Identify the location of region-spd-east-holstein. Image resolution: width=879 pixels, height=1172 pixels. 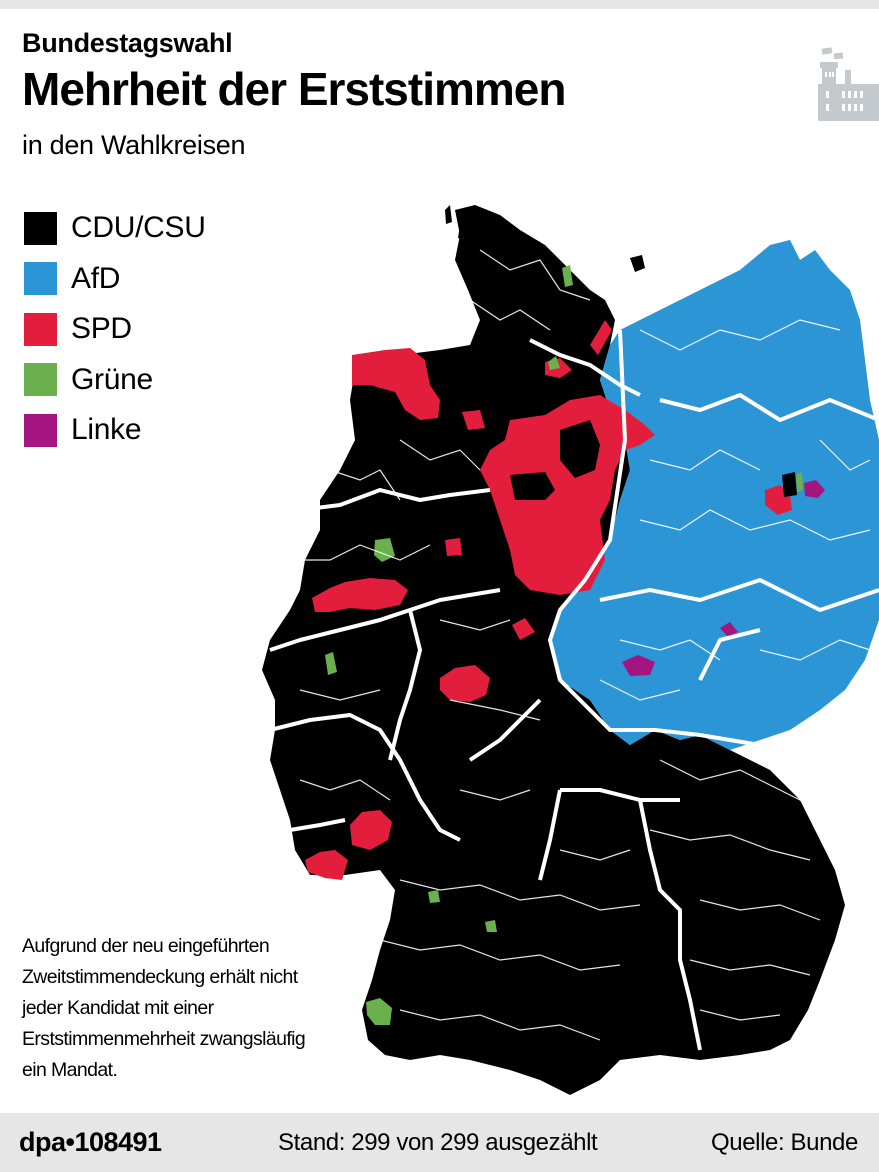
(601, 337).